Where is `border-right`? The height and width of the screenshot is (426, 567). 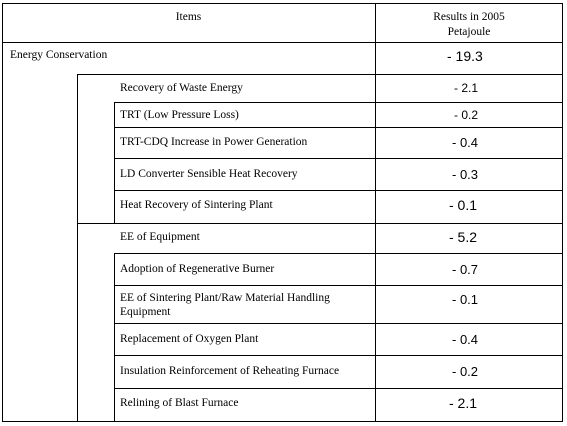
border-right is located at coordinates (562, 212).